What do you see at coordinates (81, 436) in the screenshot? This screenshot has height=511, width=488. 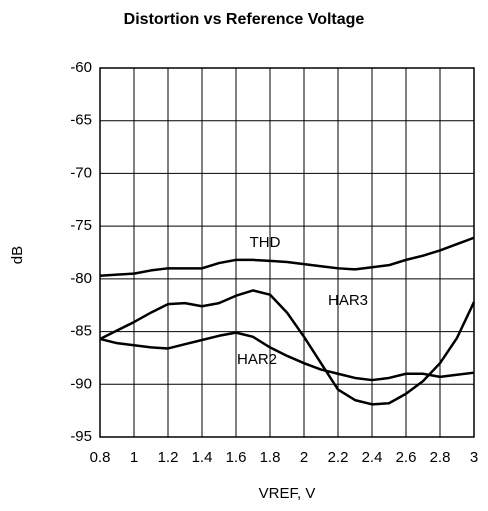 I see `y-tick-label: -95` at bounding box center [81, 436].